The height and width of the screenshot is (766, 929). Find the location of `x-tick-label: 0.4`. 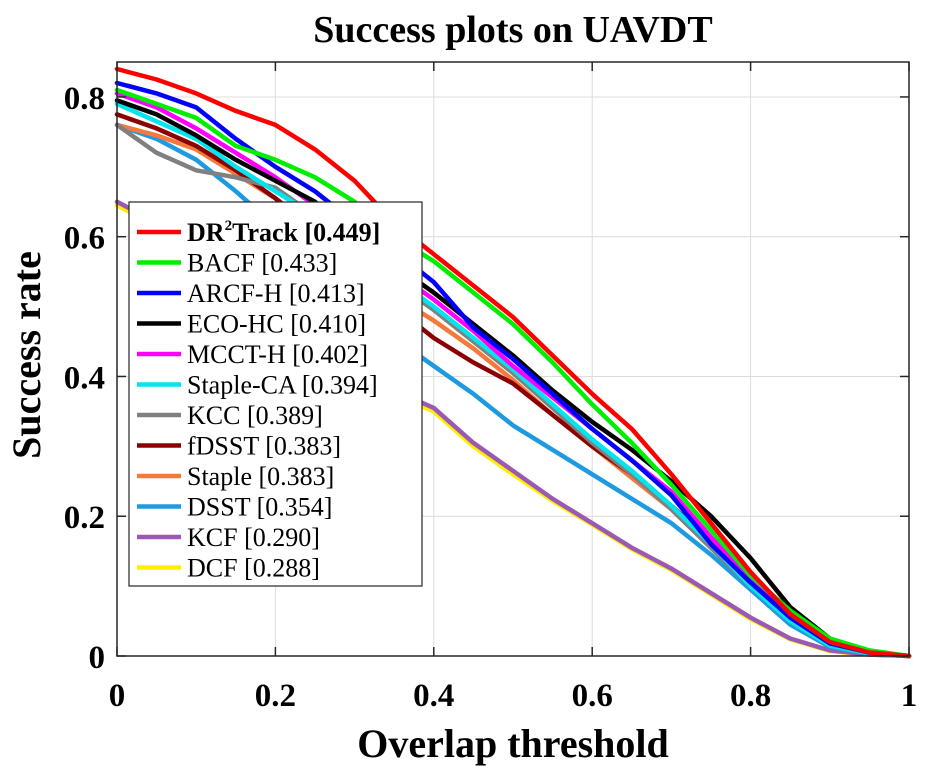

x-tick-label: 0.4 is located at coordinates (433, 696).